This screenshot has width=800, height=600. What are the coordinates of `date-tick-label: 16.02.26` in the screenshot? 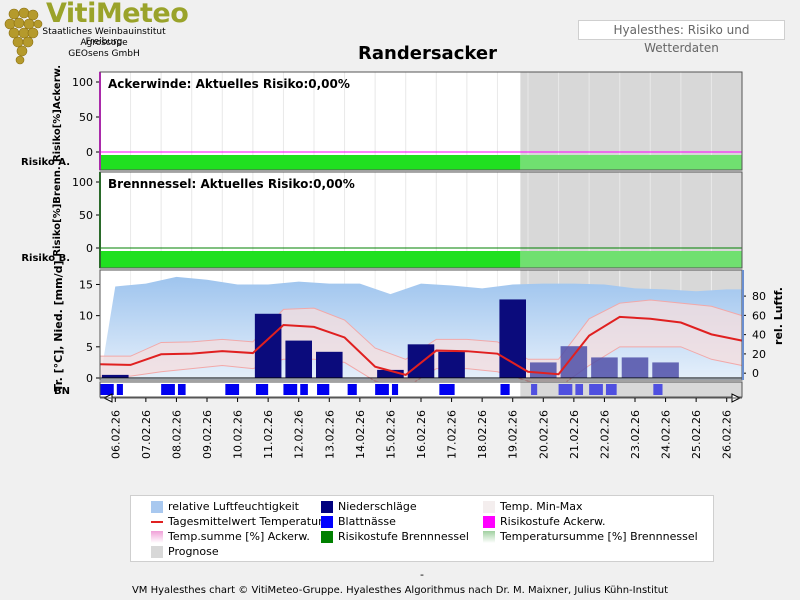 It's located at (421, 434).